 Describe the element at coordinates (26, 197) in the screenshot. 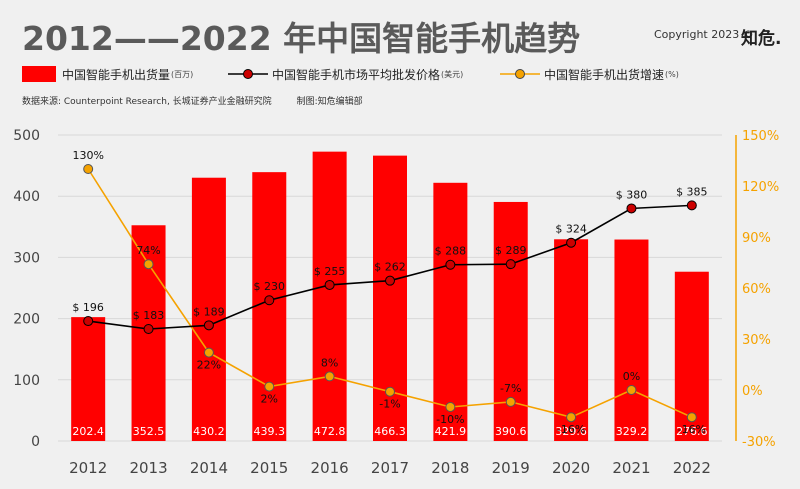

I see `y-left-tick-label: 400` at that location.